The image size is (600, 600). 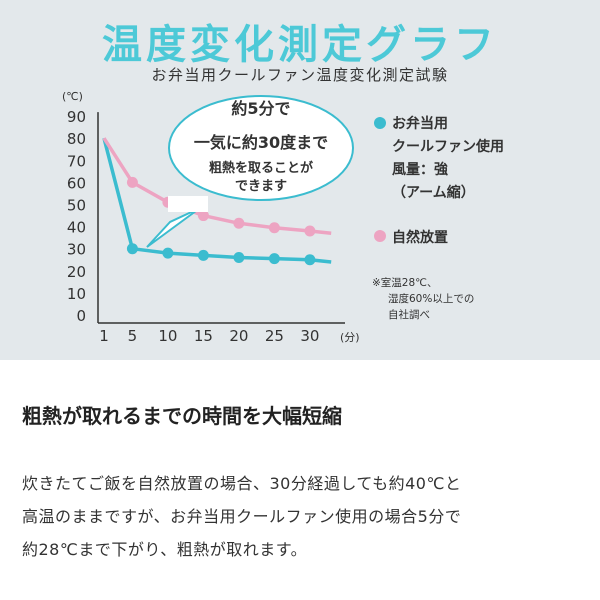 What do you see at coordinates (420, 237) in the screenshot?
I see `legend-label: 自然放置` at bounding box center [420, 237].